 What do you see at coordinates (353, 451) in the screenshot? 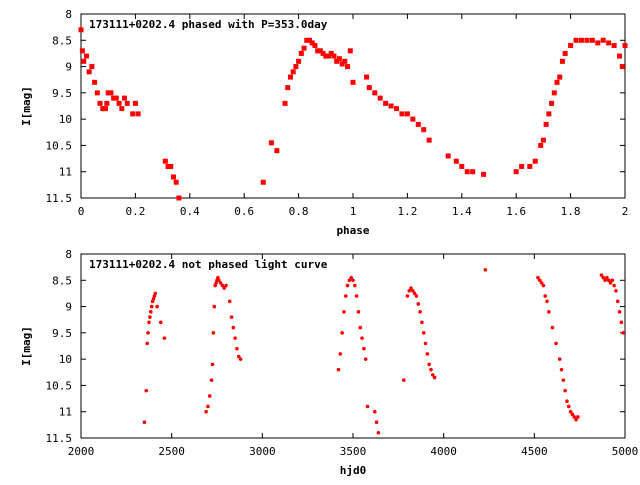
I see `unphased-xtick-label: 3500` at bounding box center [353, 451].